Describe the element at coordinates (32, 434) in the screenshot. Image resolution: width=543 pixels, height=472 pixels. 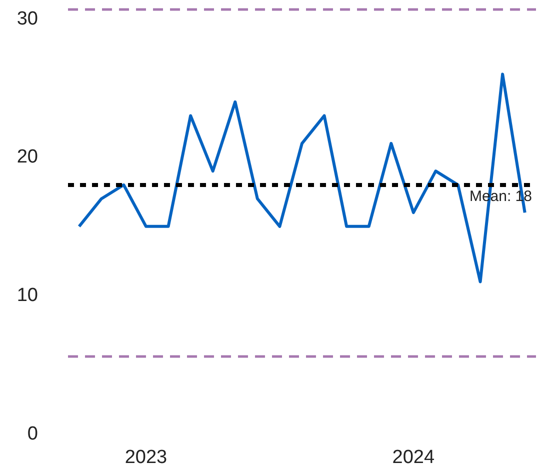
I see `y-tick-label: 0` at that location.